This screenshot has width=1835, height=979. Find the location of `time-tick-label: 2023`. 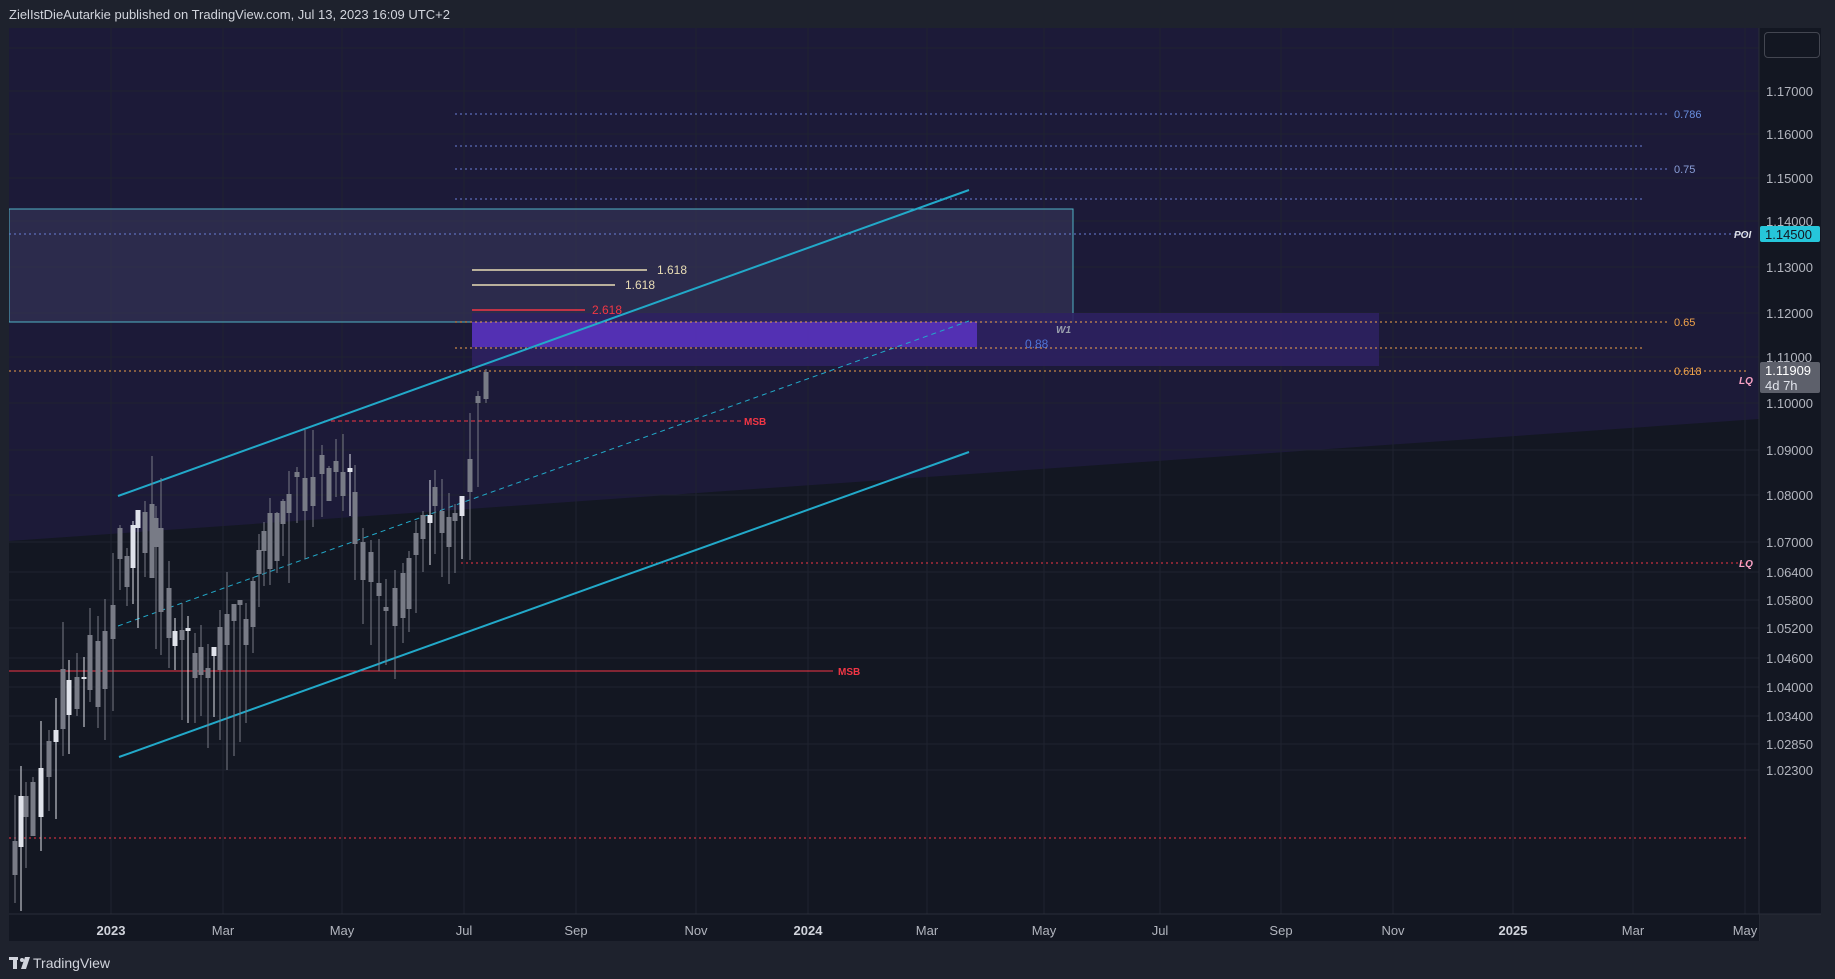

time-tick-label: 2023 is located at coordinates (111, 930).